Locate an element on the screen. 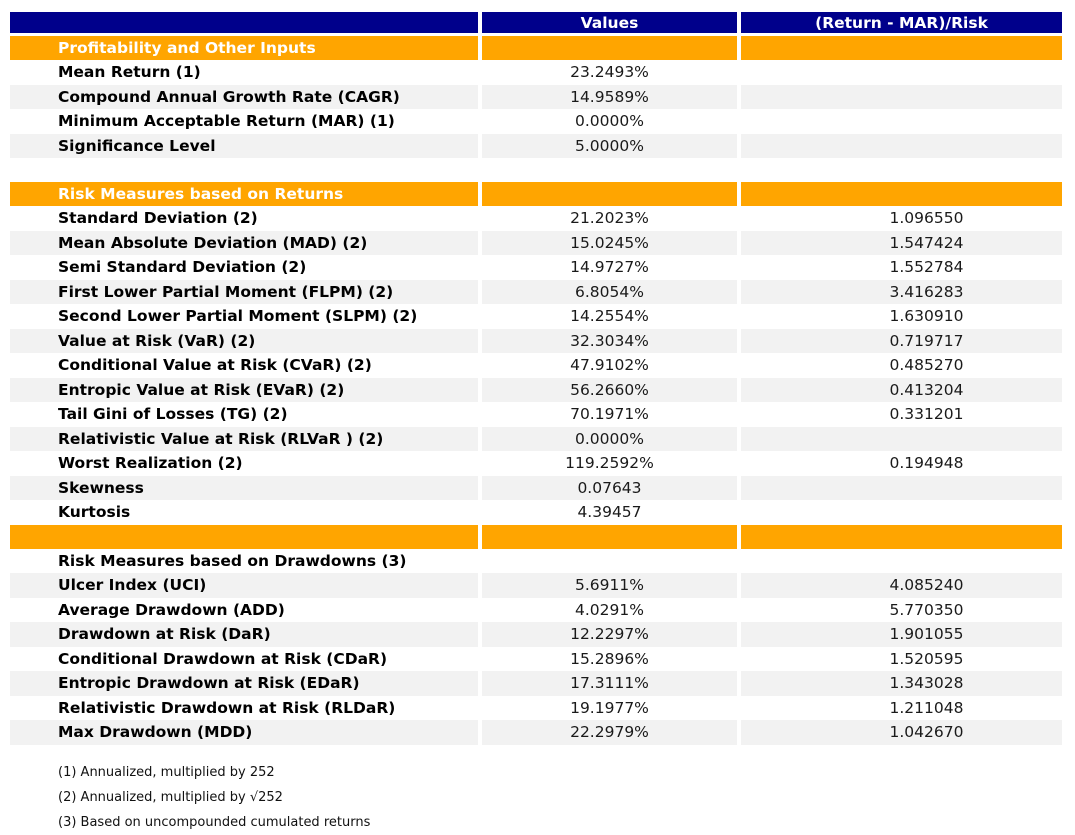  table-row: Max Drawdown (MDD) 22.2979% 1.042670 is located at coordinates (536, 732).